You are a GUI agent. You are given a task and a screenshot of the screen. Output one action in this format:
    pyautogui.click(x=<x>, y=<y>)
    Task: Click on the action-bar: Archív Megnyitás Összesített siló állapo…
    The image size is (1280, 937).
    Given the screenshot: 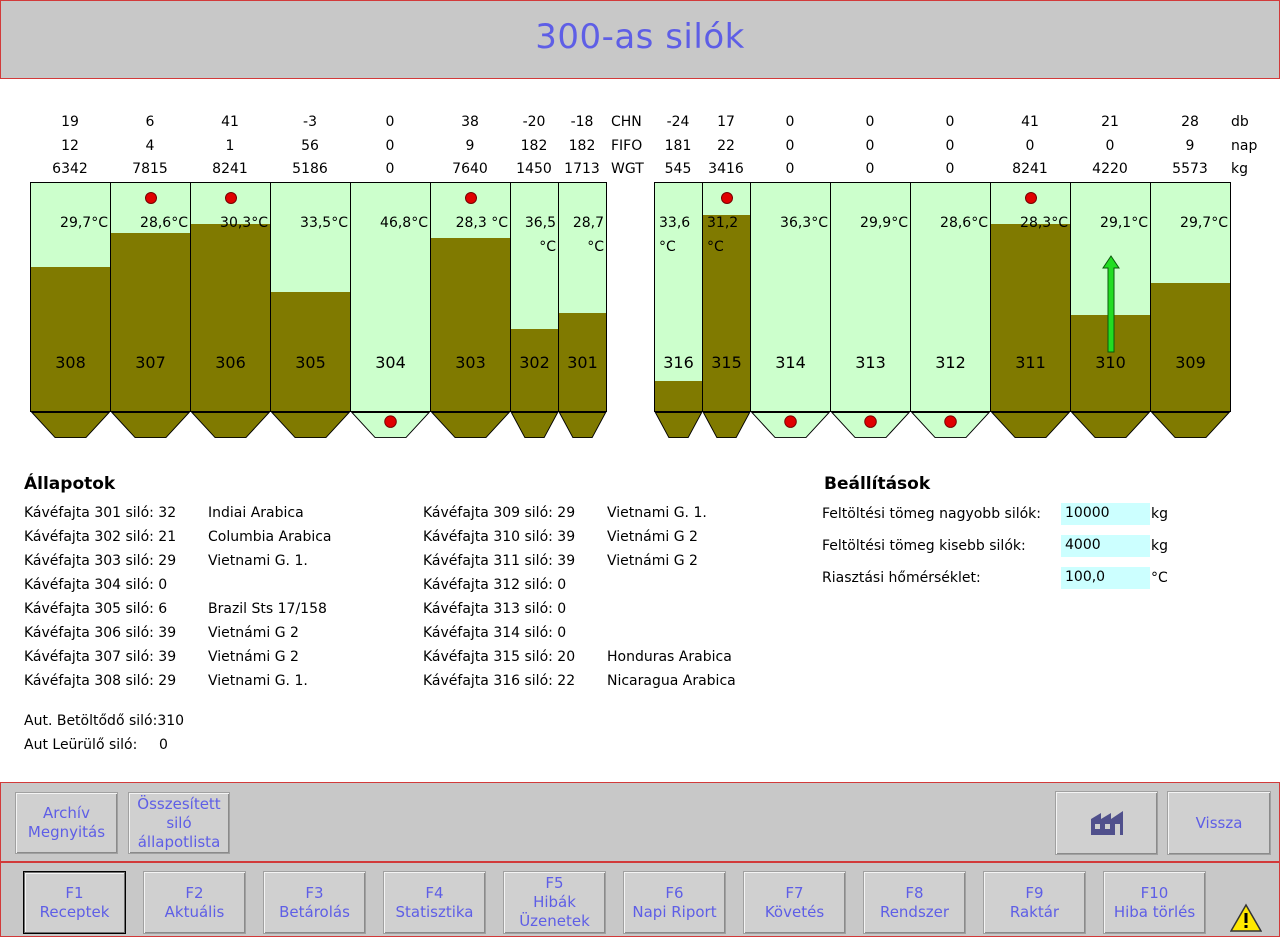 What is the action you would take?
    pyautogui.click(x=640, y=822)
    